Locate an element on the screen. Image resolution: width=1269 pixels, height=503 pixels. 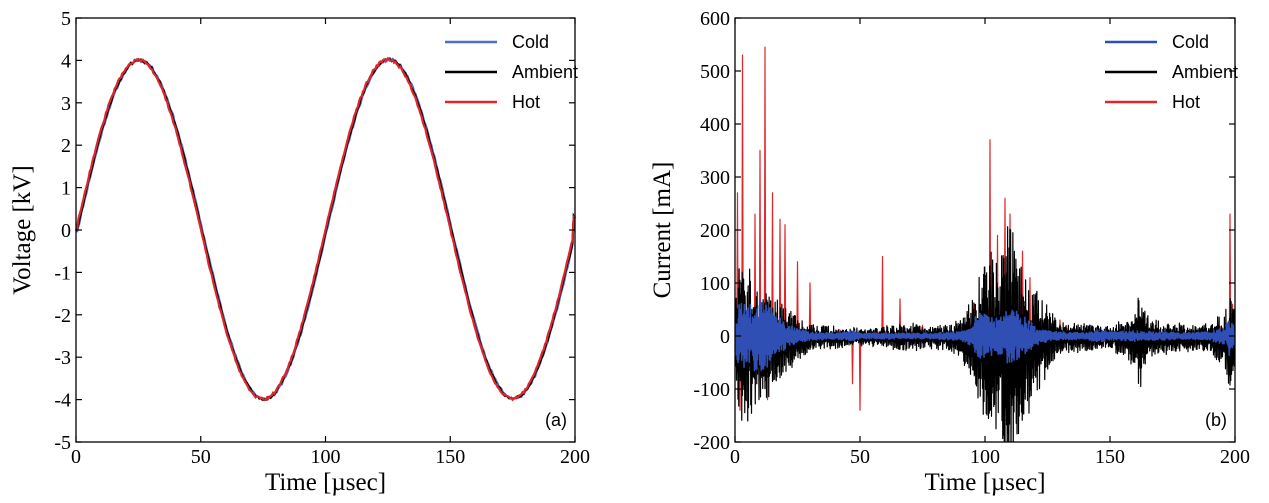
y-tick-label: 1 is located at coordinates (66, 189).